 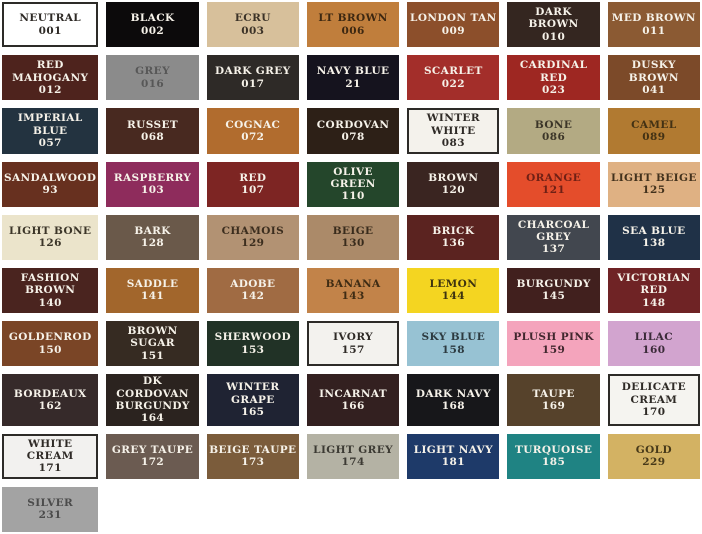 I want to click on color-swatch-137: CHARCOAL GREY 137, so click(x=553, y=237).